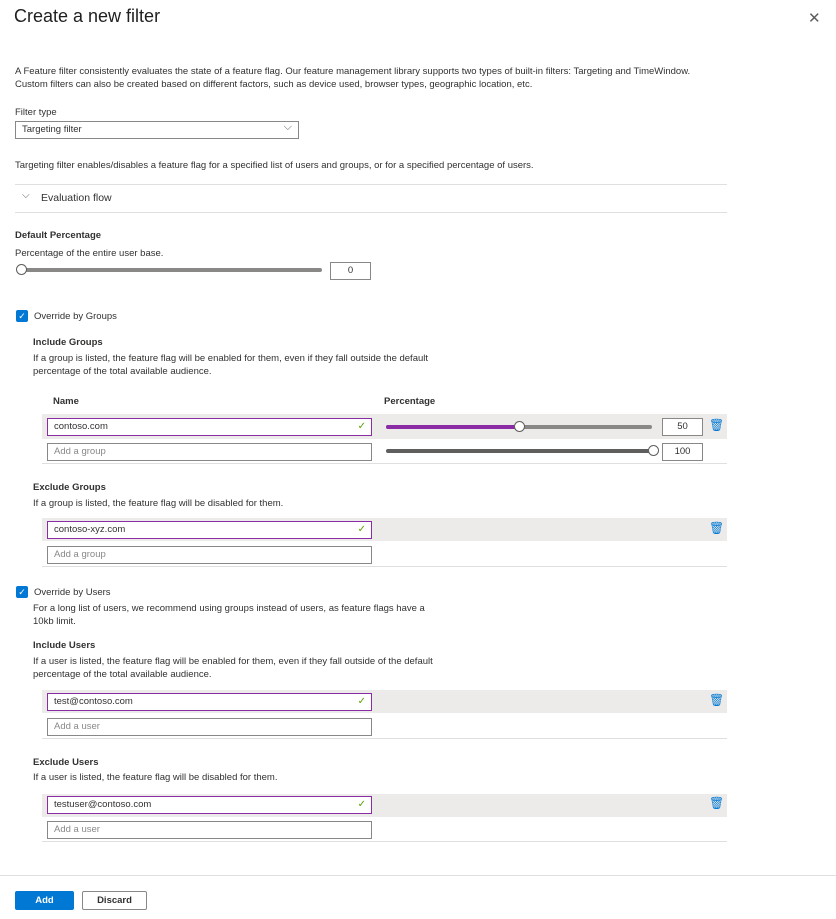 Image resolution: width=836 pixels, height=919 pixels. I want to click on user-name-value: test@contoso.com, so click(93, 701).